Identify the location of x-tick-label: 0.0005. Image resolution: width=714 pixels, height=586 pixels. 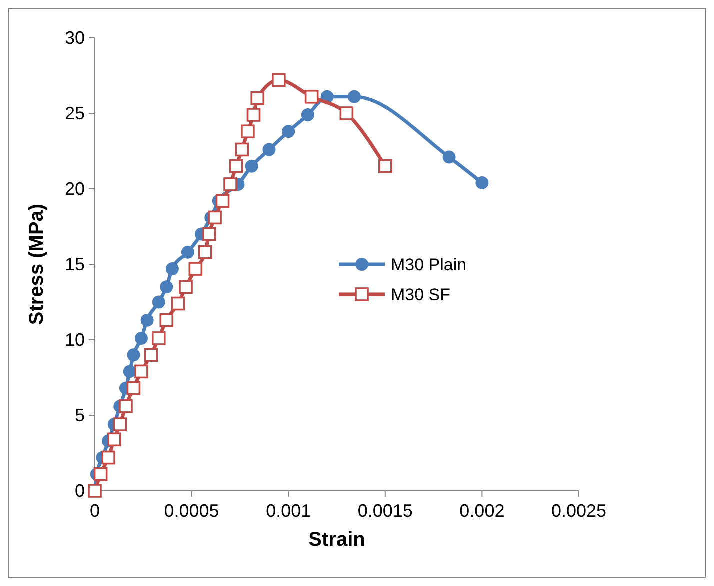
(192, 511).